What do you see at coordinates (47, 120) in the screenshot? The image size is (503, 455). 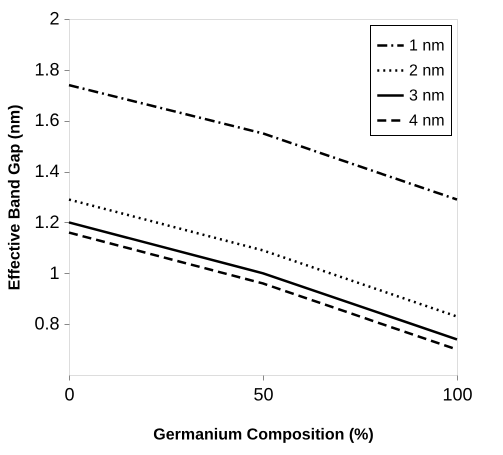 I see `y-tick-label: 1.6` at bounding box center [47, 120].